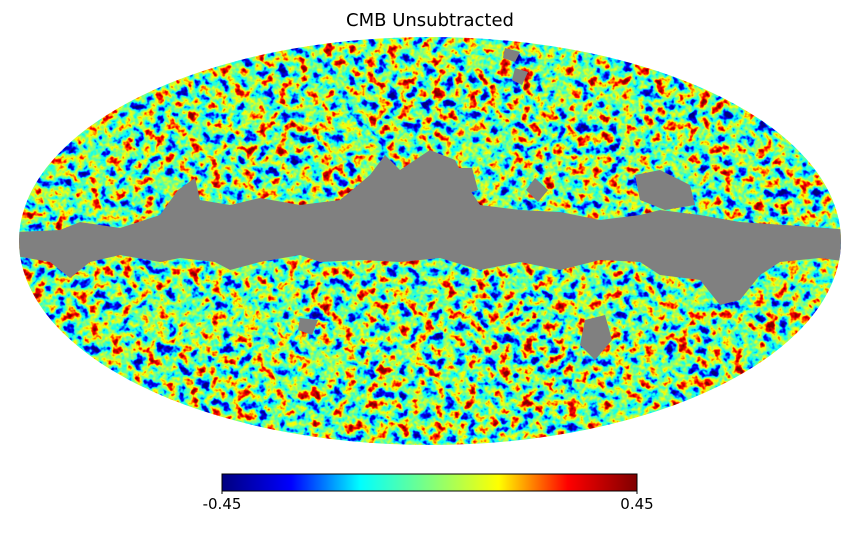 The image size is (861, 552). I want to click on colorbar-tick-label: -0.45, so click(222, 504).